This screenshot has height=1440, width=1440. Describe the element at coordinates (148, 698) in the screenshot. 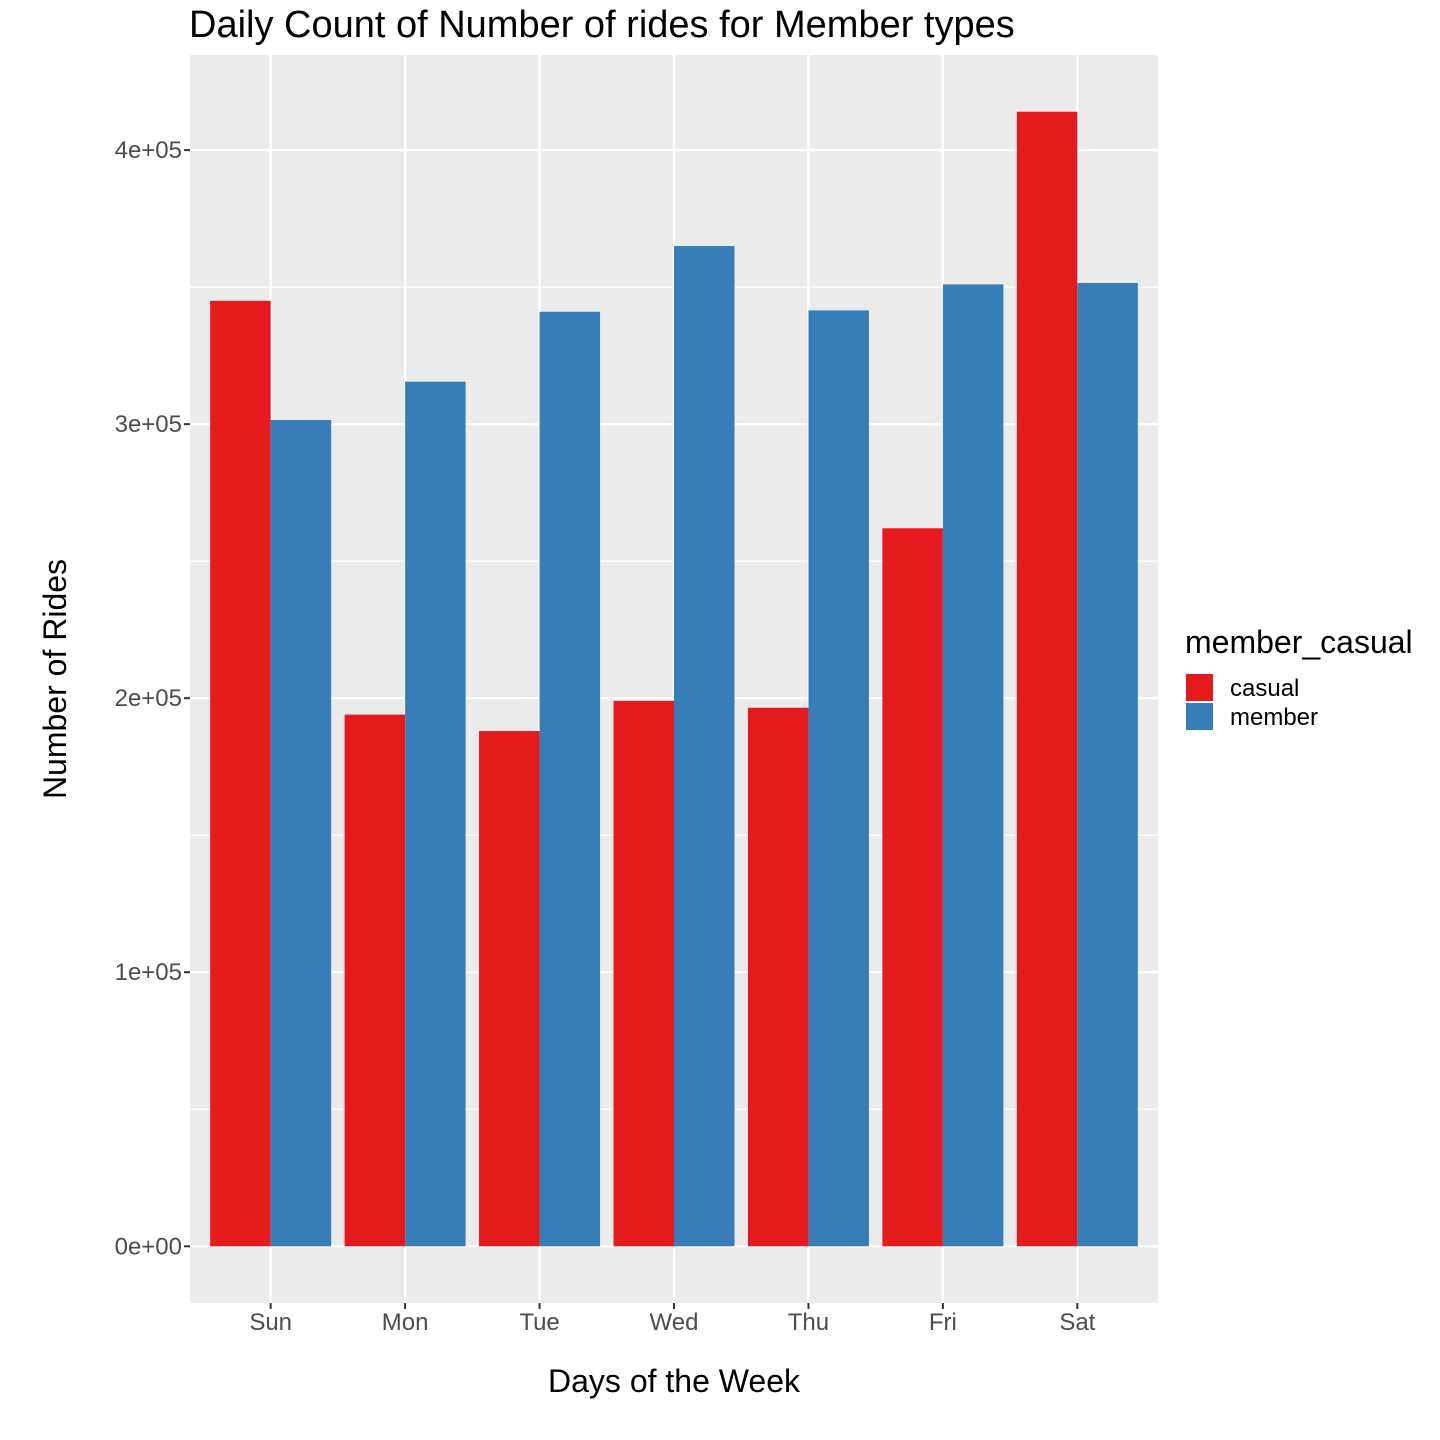

I see `y-tick-label: 2e+05` at that location.